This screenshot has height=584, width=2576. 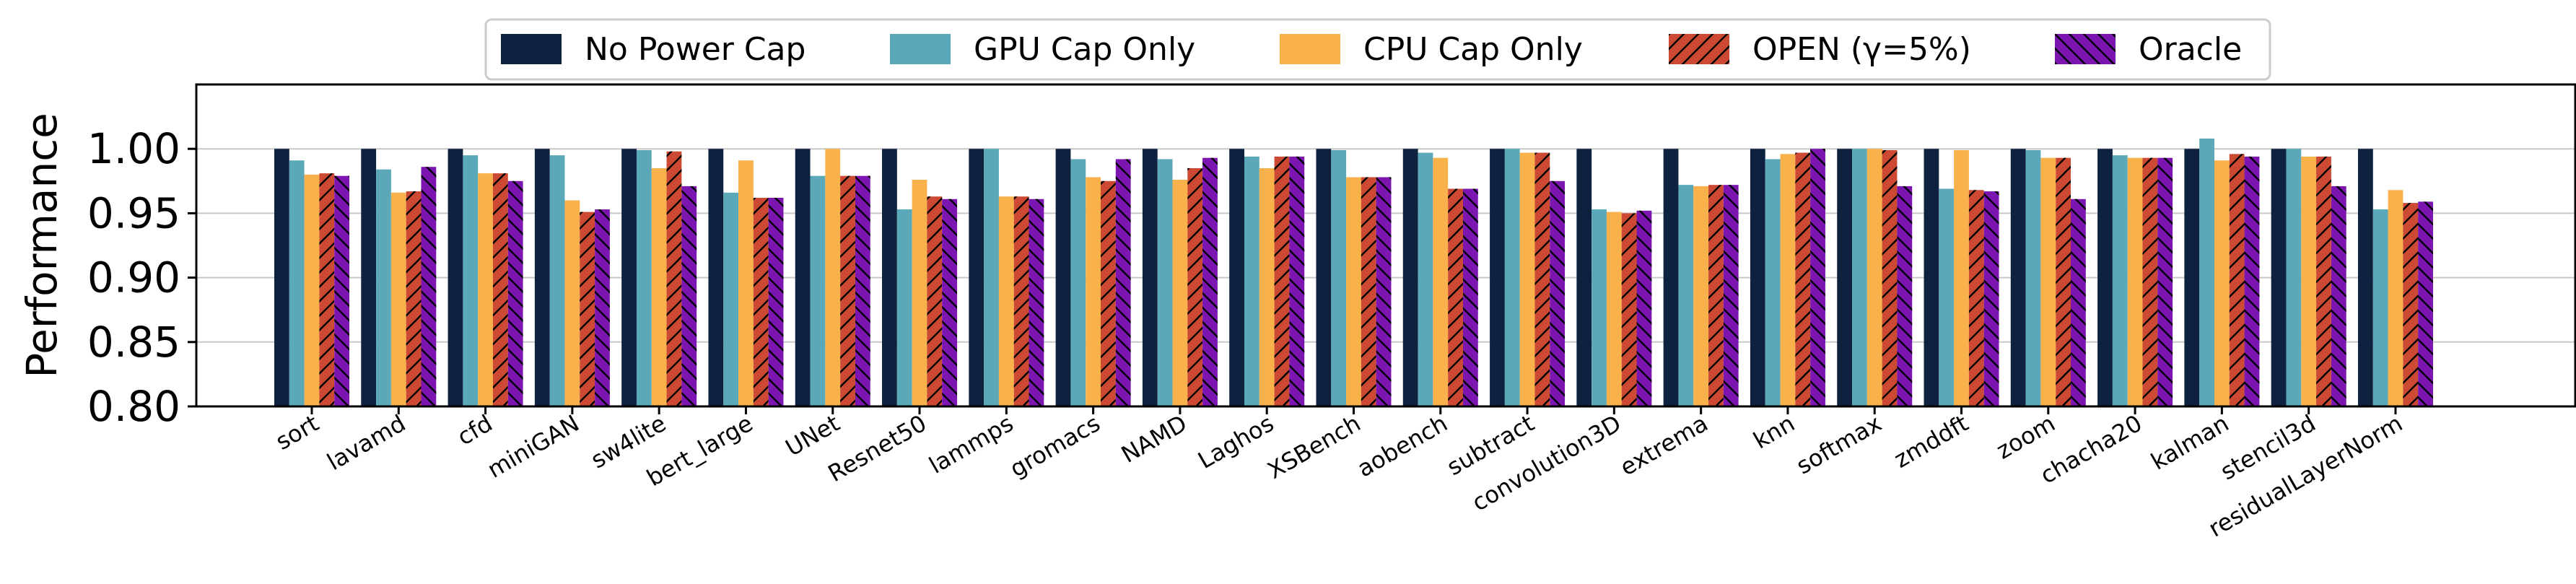 I want to click on x-tick-label: knn, so click(x=1774, y=431).